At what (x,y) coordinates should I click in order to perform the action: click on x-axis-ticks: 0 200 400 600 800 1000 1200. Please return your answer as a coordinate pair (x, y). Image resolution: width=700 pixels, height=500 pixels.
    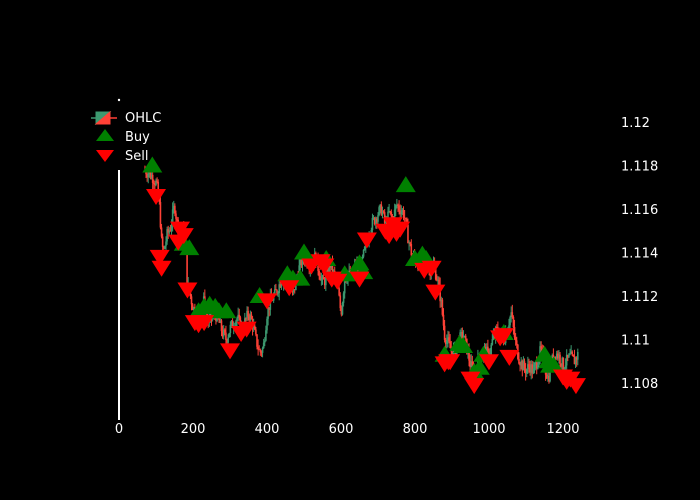
    Looking at the image, I should click on (347, 429).